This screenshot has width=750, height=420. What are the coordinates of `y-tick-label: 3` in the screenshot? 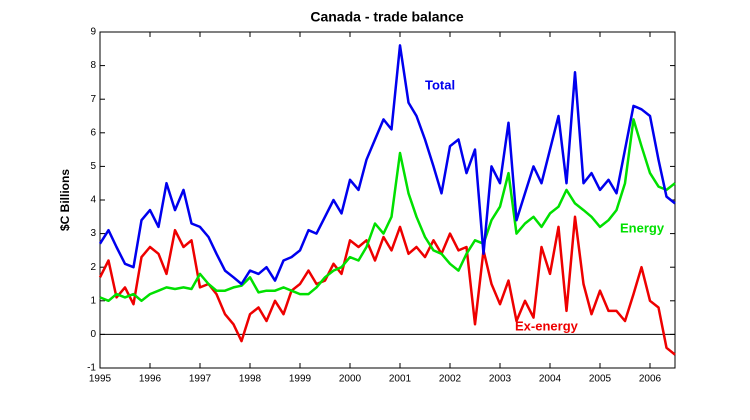 It's located at (93, 233).